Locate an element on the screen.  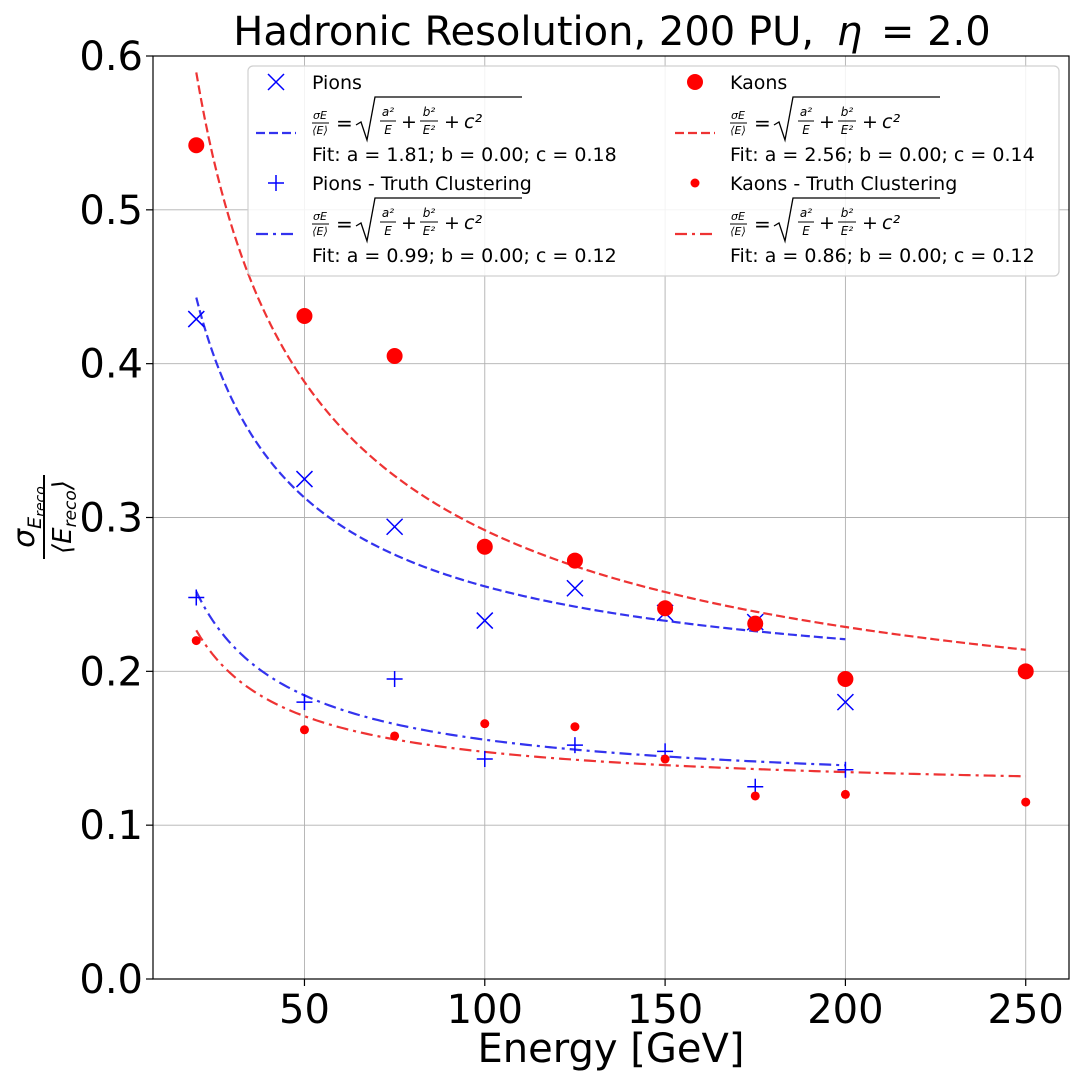
y-tick-label: 0.0 is located at coordinates (111, 980).